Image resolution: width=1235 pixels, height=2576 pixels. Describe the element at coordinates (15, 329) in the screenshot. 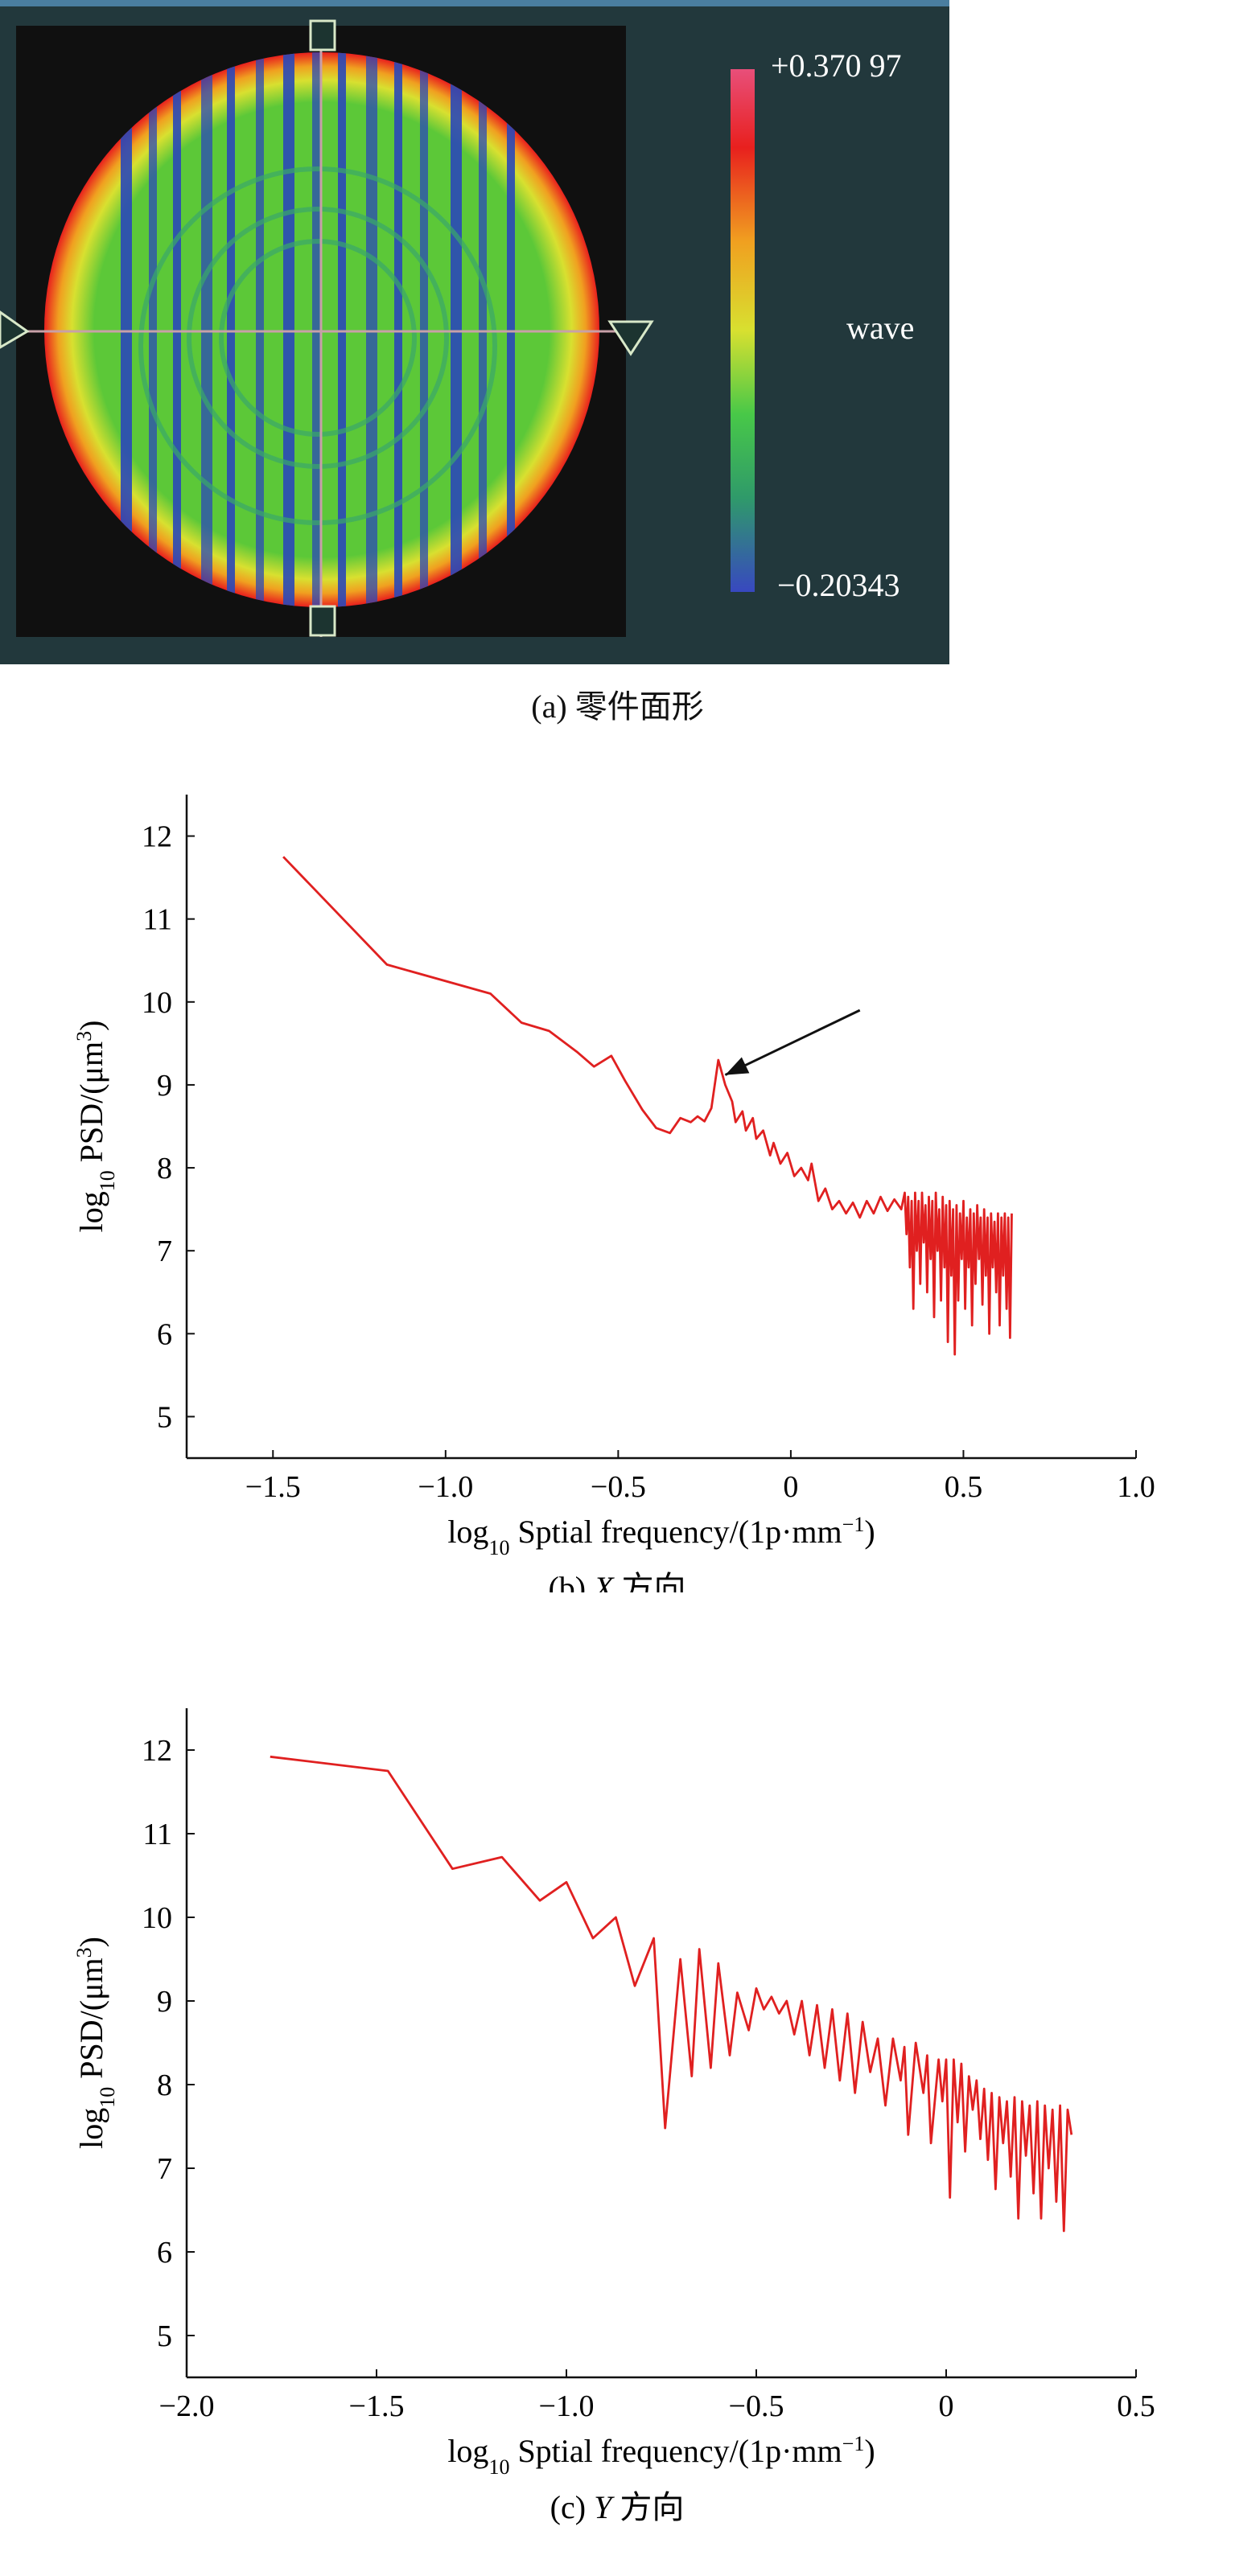

I see `left-handle-icon` at that location.